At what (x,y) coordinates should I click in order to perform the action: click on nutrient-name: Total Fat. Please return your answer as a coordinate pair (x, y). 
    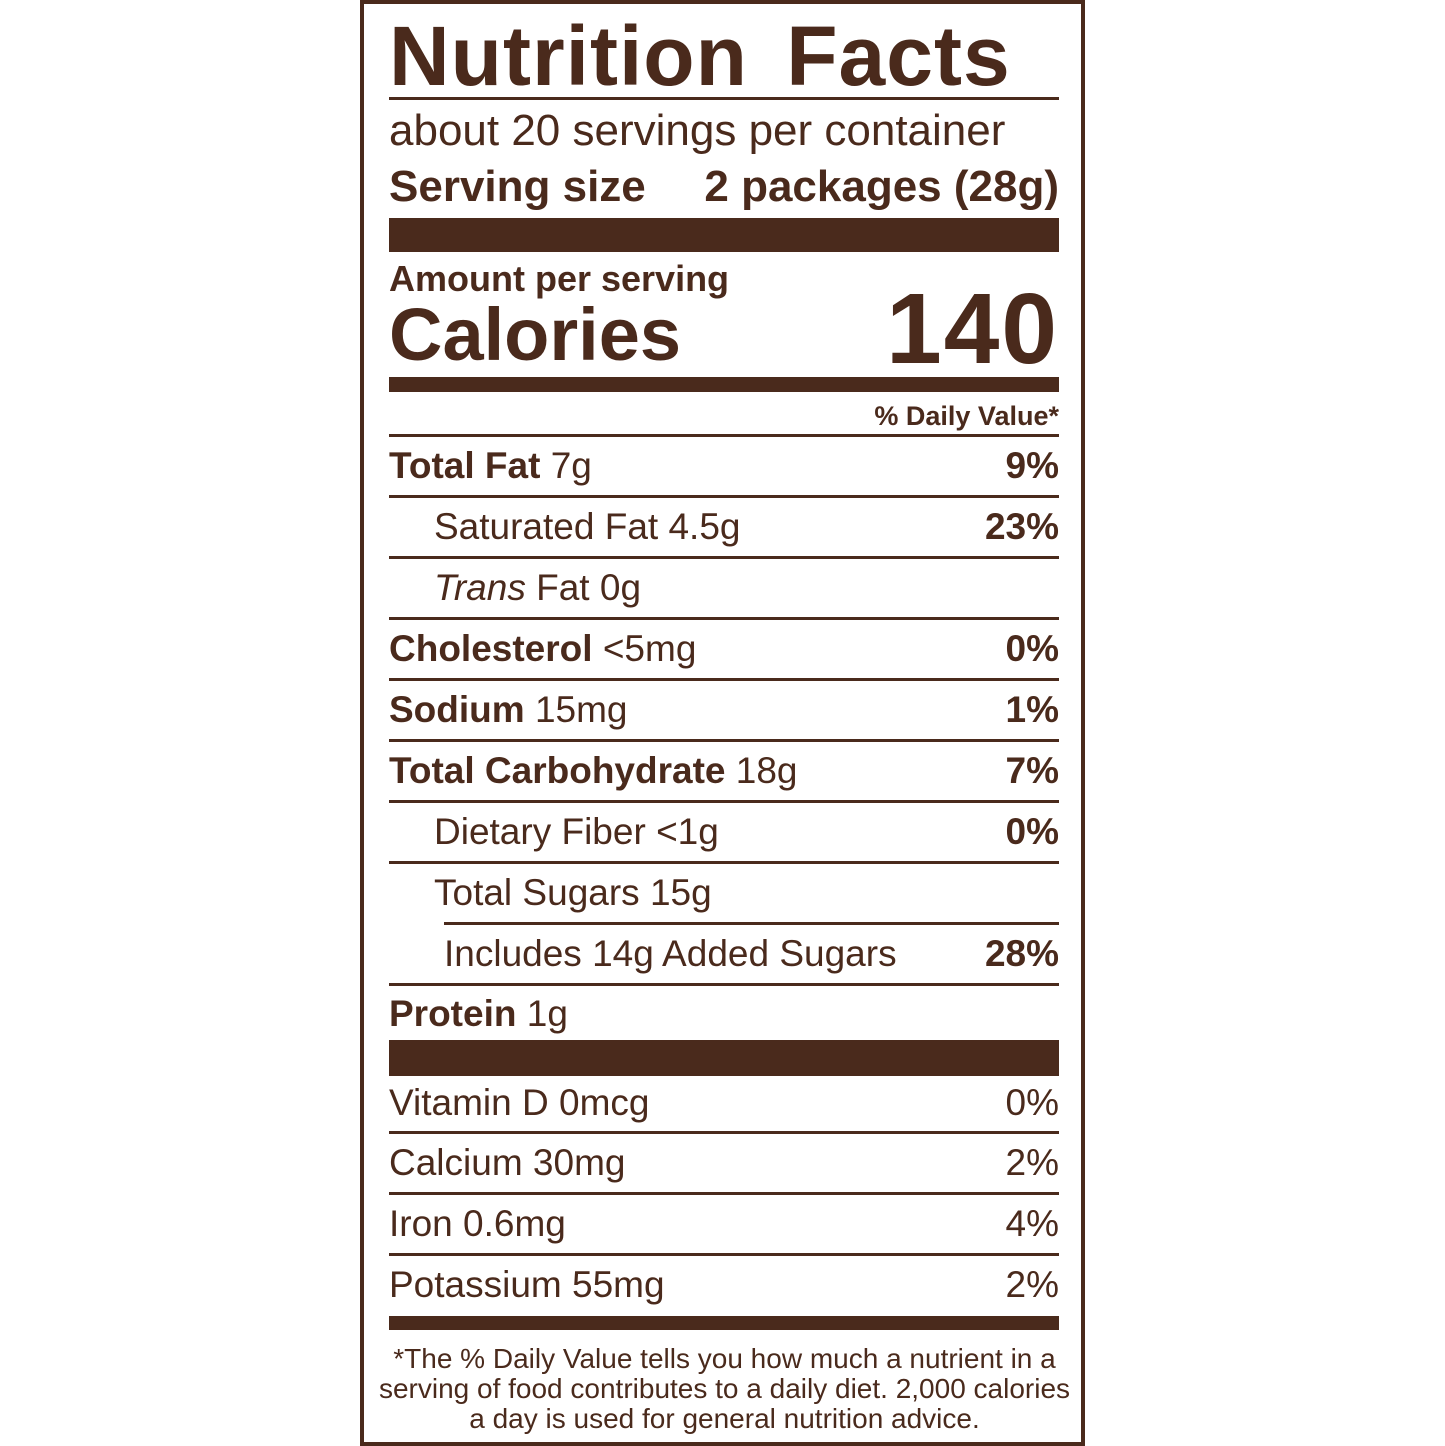
    Looking at the image, I should click on (465, 465).